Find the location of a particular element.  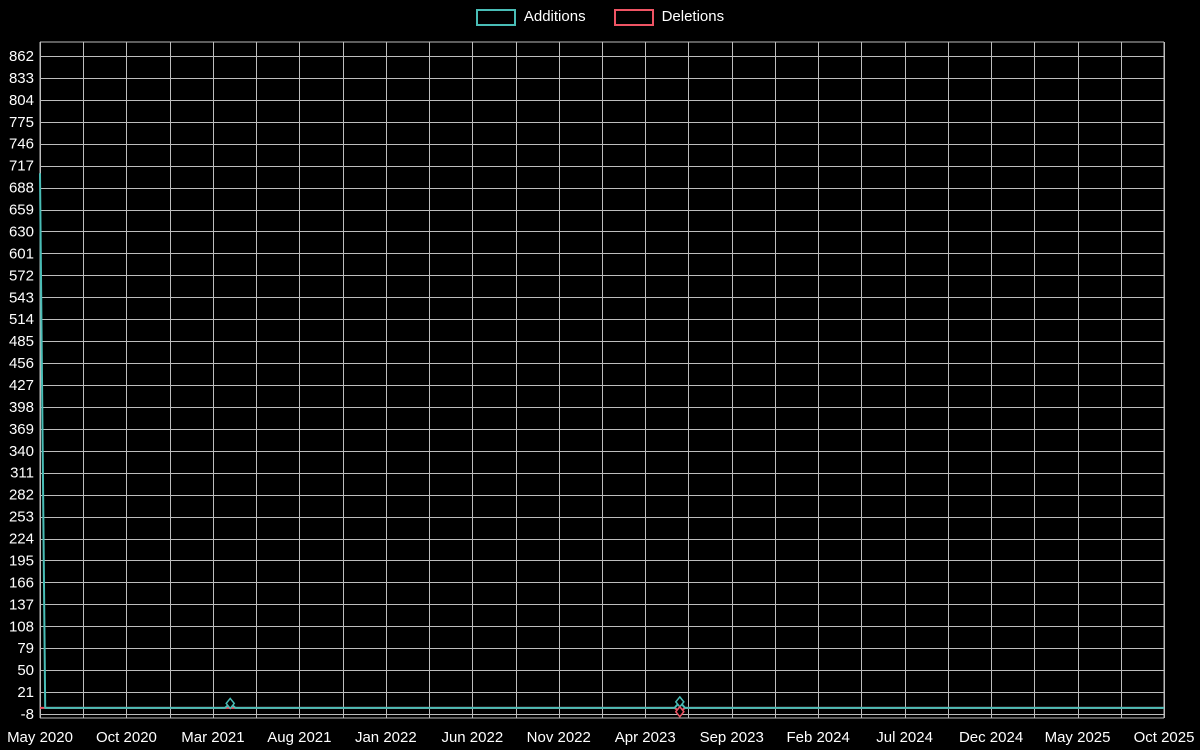

y-axis-tick-label: 688 is located at coordinates (21, 188).